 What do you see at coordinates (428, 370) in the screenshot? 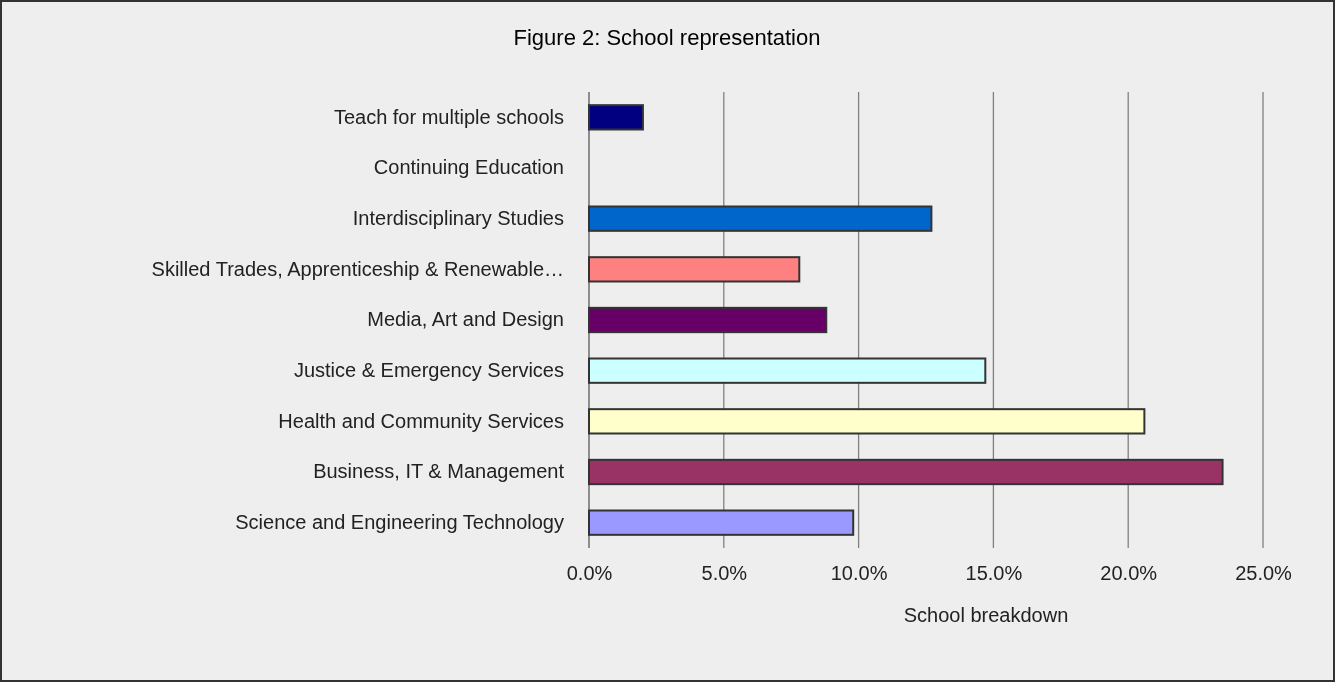
I see `y-tick-label: Justice & Emergency Services` at bounding box center [428, 370].